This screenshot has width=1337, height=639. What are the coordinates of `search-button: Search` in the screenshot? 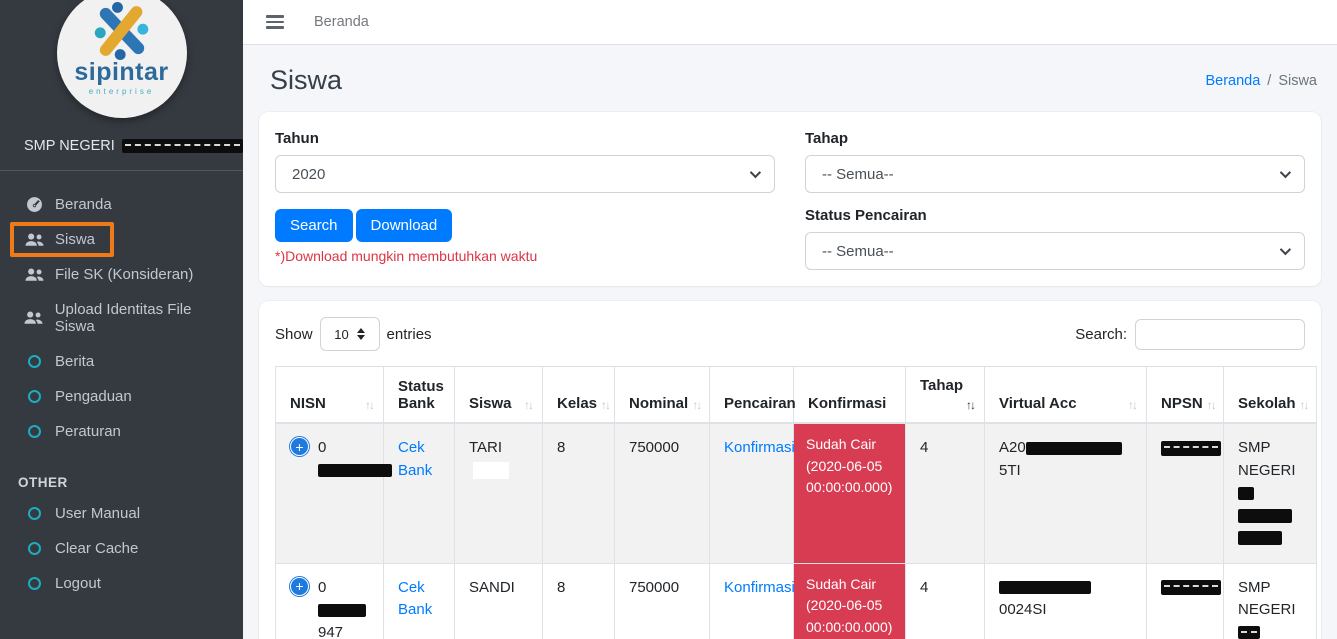 It's located at (314, 225).